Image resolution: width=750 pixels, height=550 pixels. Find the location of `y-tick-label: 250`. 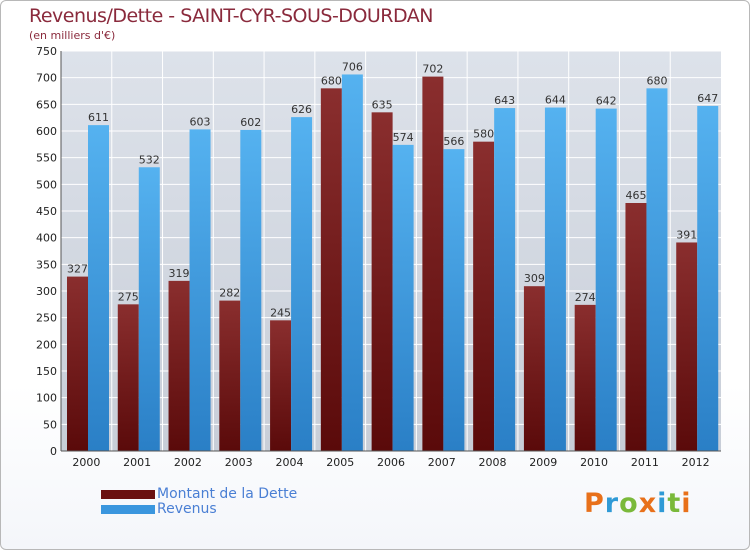

y-tick-label: 250 is located at coordinates (46, 318).